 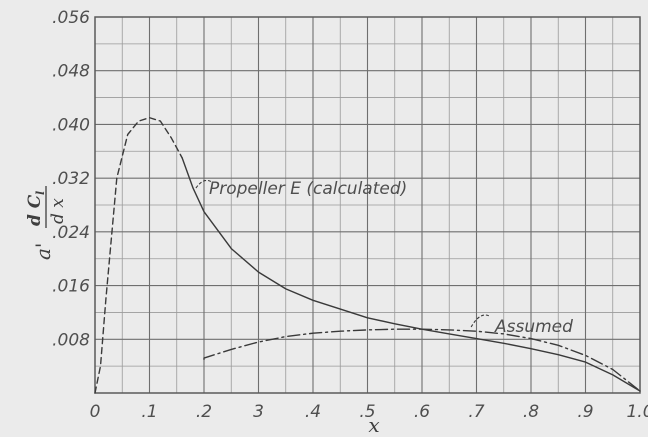 What do you see at coordinates (476, 412) in the screenshot?
I see `x-tick-label: .7` at bounding box center [476, 412].